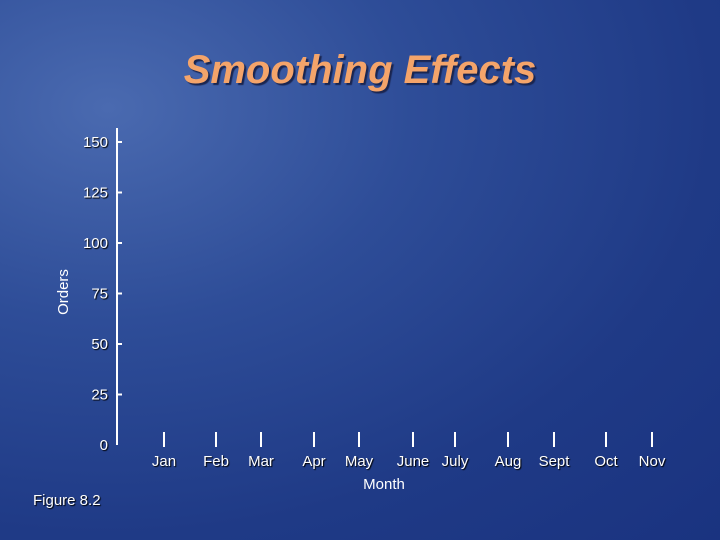  Describe the element at coordinates (413, 461) in the screenshot. I see `x-tick-label: June` at that location.